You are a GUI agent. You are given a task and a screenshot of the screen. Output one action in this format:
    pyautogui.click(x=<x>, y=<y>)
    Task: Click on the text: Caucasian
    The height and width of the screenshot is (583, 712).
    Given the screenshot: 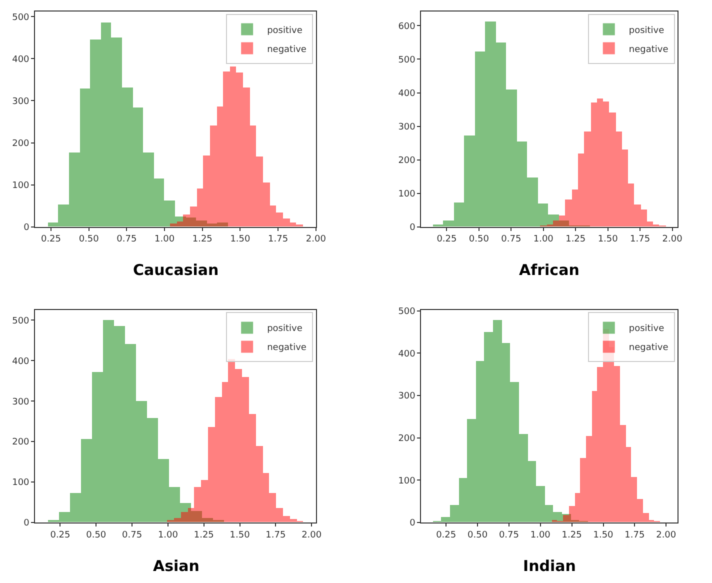 What is the action you would take?
    pyautogui.click(x=176, y=270)
    